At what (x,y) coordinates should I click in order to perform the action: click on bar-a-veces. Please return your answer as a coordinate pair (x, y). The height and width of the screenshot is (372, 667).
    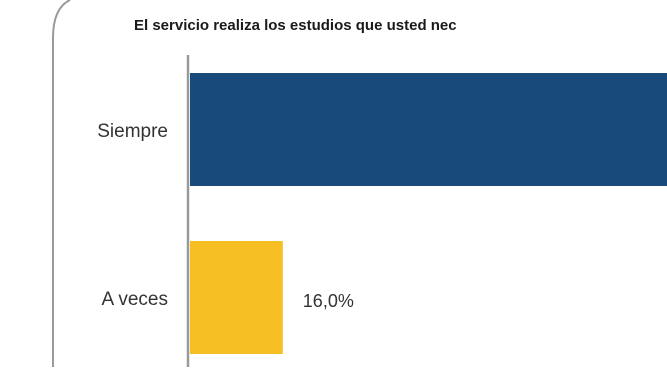
    Looking at the image, I should click on (236, 297).